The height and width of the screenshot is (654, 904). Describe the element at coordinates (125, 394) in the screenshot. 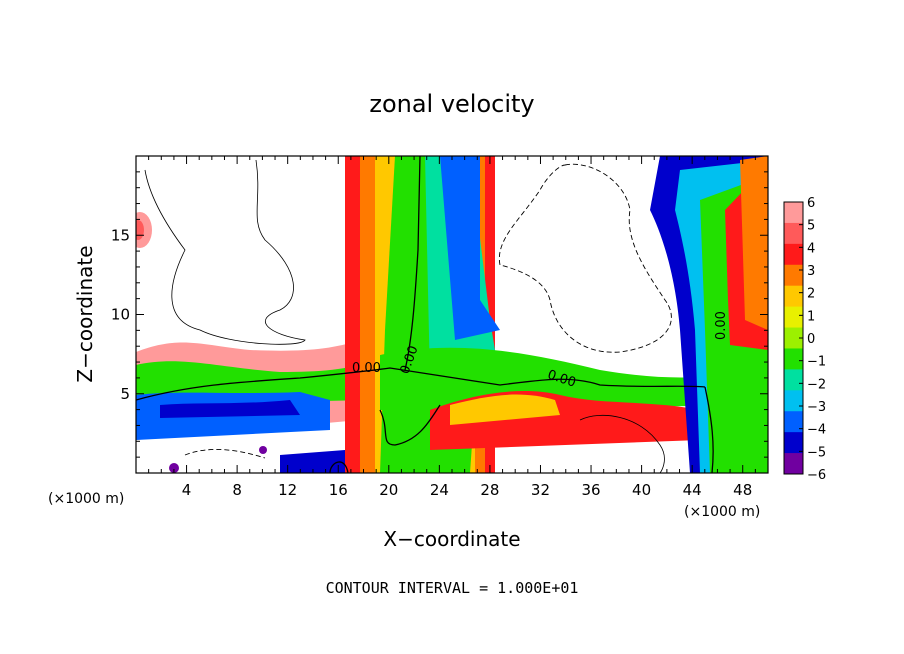

I see `y-tick-label: 5` at that location.